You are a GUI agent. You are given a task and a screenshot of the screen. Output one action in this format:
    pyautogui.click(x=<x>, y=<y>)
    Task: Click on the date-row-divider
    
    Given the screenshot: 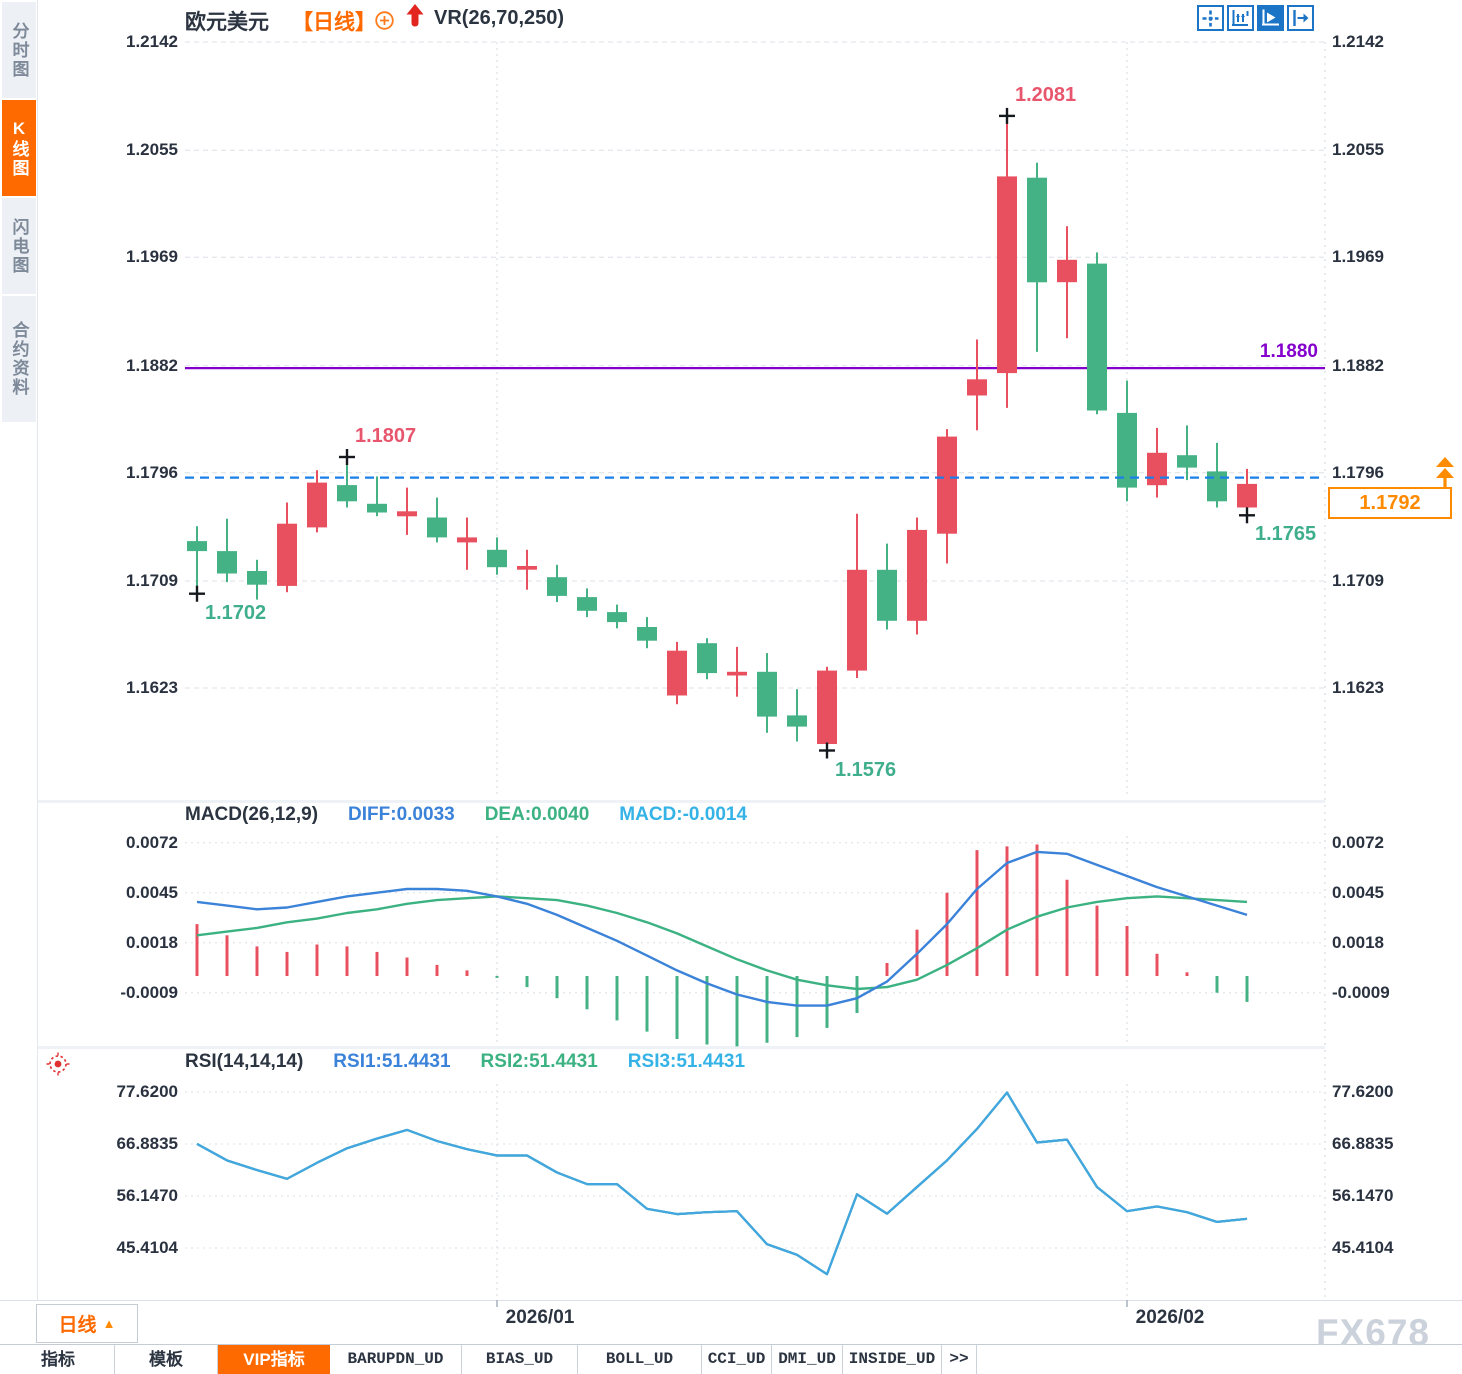 What is the action you would take?
    pyautogui.click(x=731, y=1300)
    